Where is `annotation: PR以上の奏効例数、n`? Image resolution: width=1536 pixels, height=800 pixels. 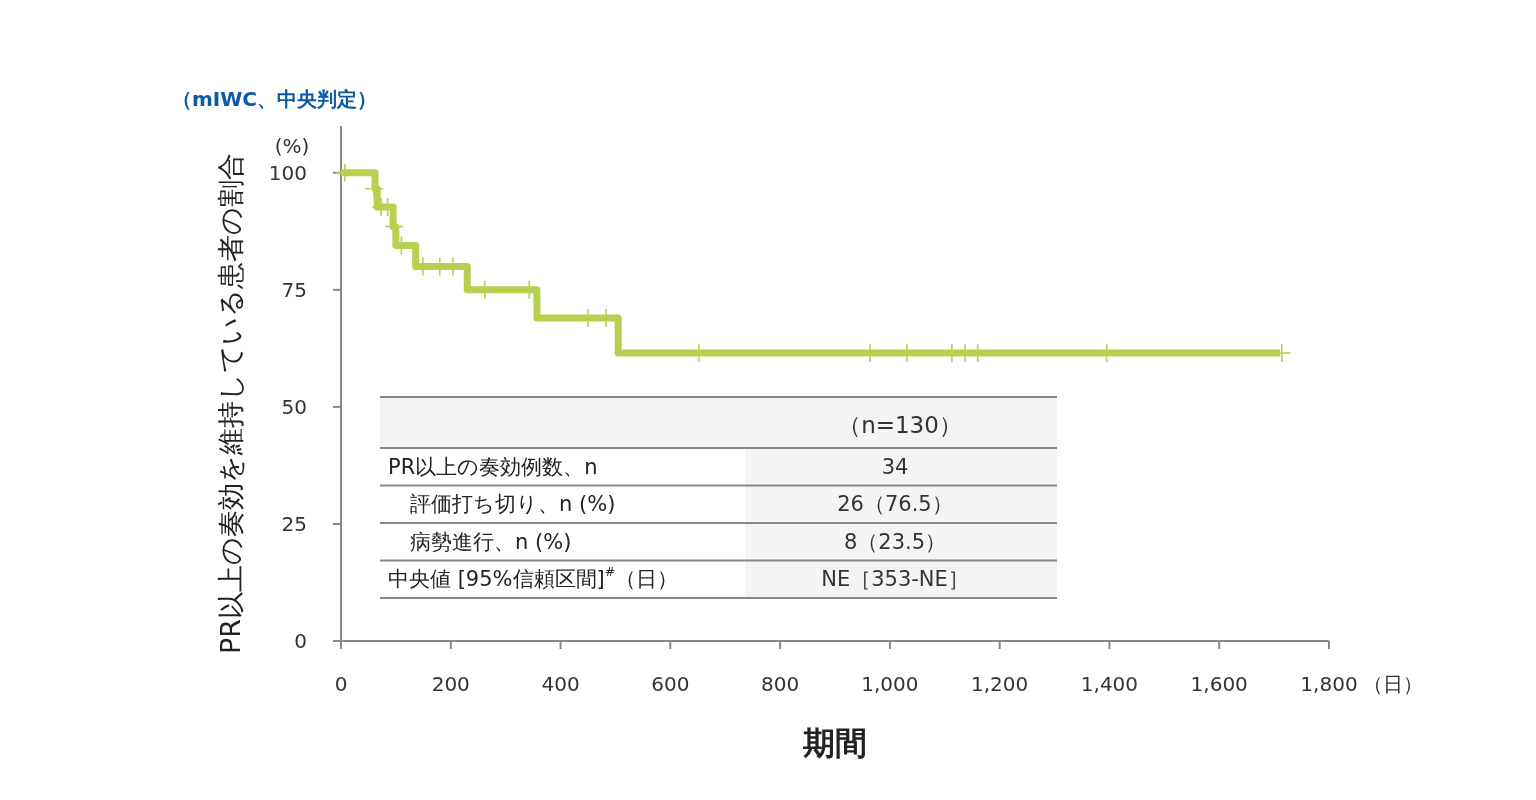
annotation: PR以上の奏効例数、n is located at coordinates (493, 466).